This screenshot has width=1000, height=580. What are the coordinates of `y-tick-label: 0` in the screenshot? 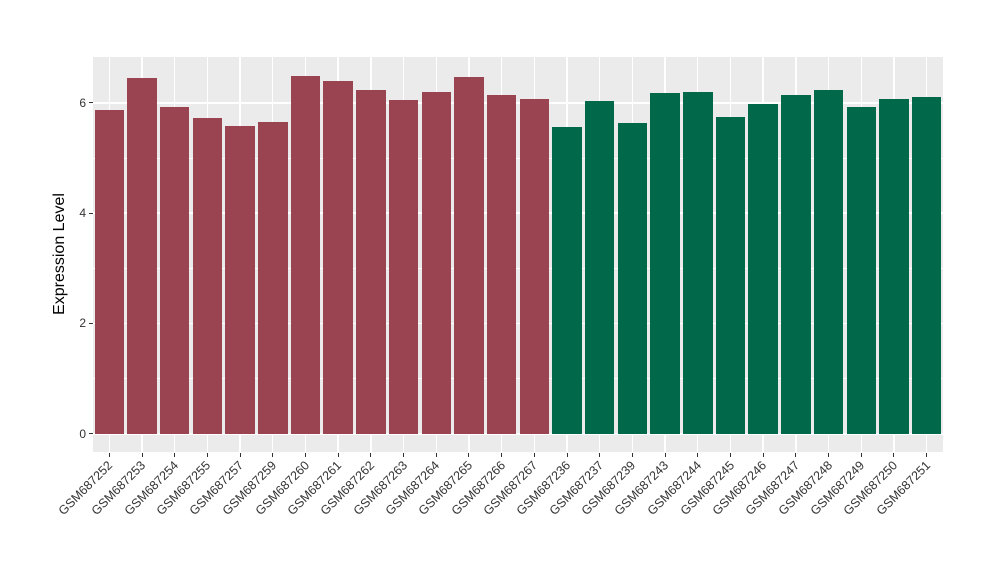 It's located at (82, 433).